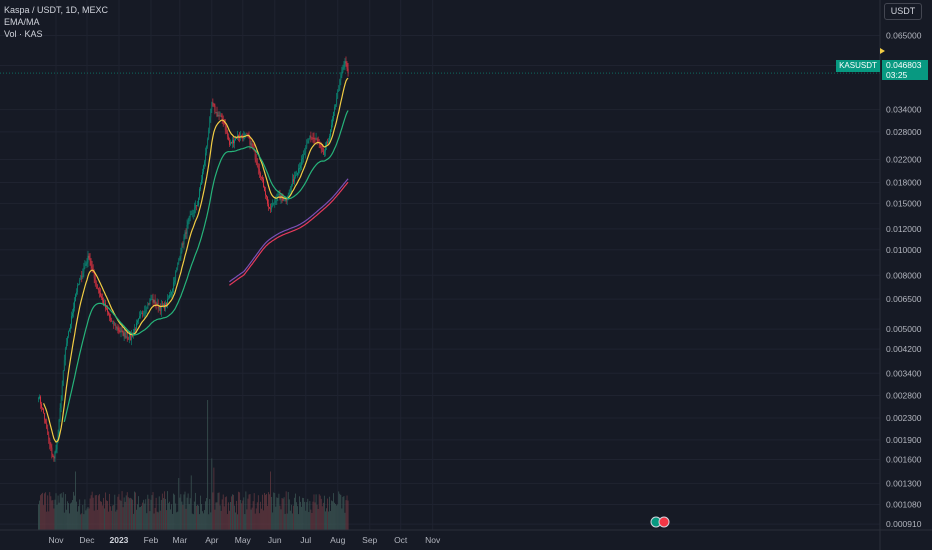 The image size is (932, 550). Describe the element at coordinates (23, 34) in the screenshot. I see `indicator-volume: Vol · KAS` at that location.